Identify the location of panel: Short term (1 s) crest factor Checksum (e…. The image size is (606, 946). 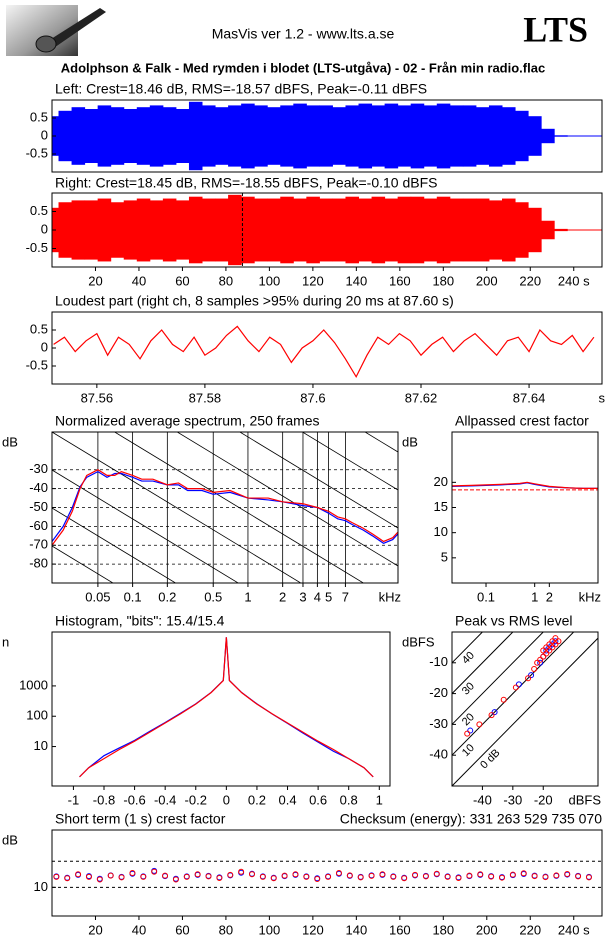
(302, 874).